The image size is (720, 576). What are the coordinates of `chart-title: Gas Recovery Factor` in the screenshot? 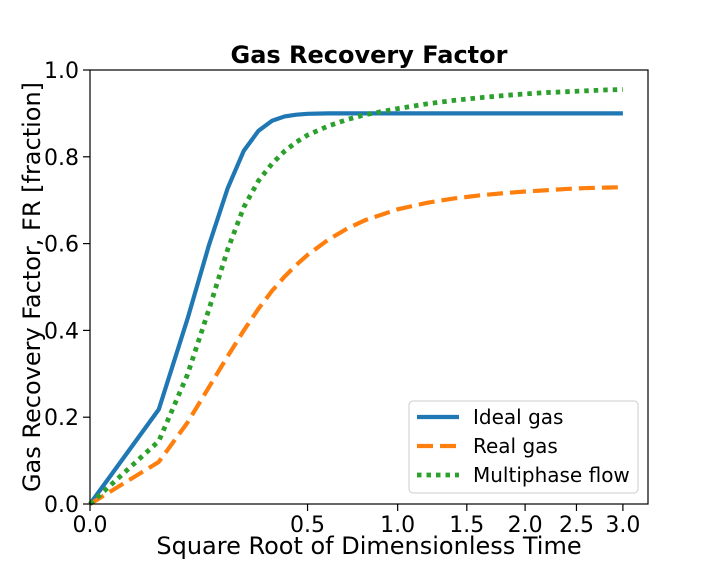 It's located at (369, 55).